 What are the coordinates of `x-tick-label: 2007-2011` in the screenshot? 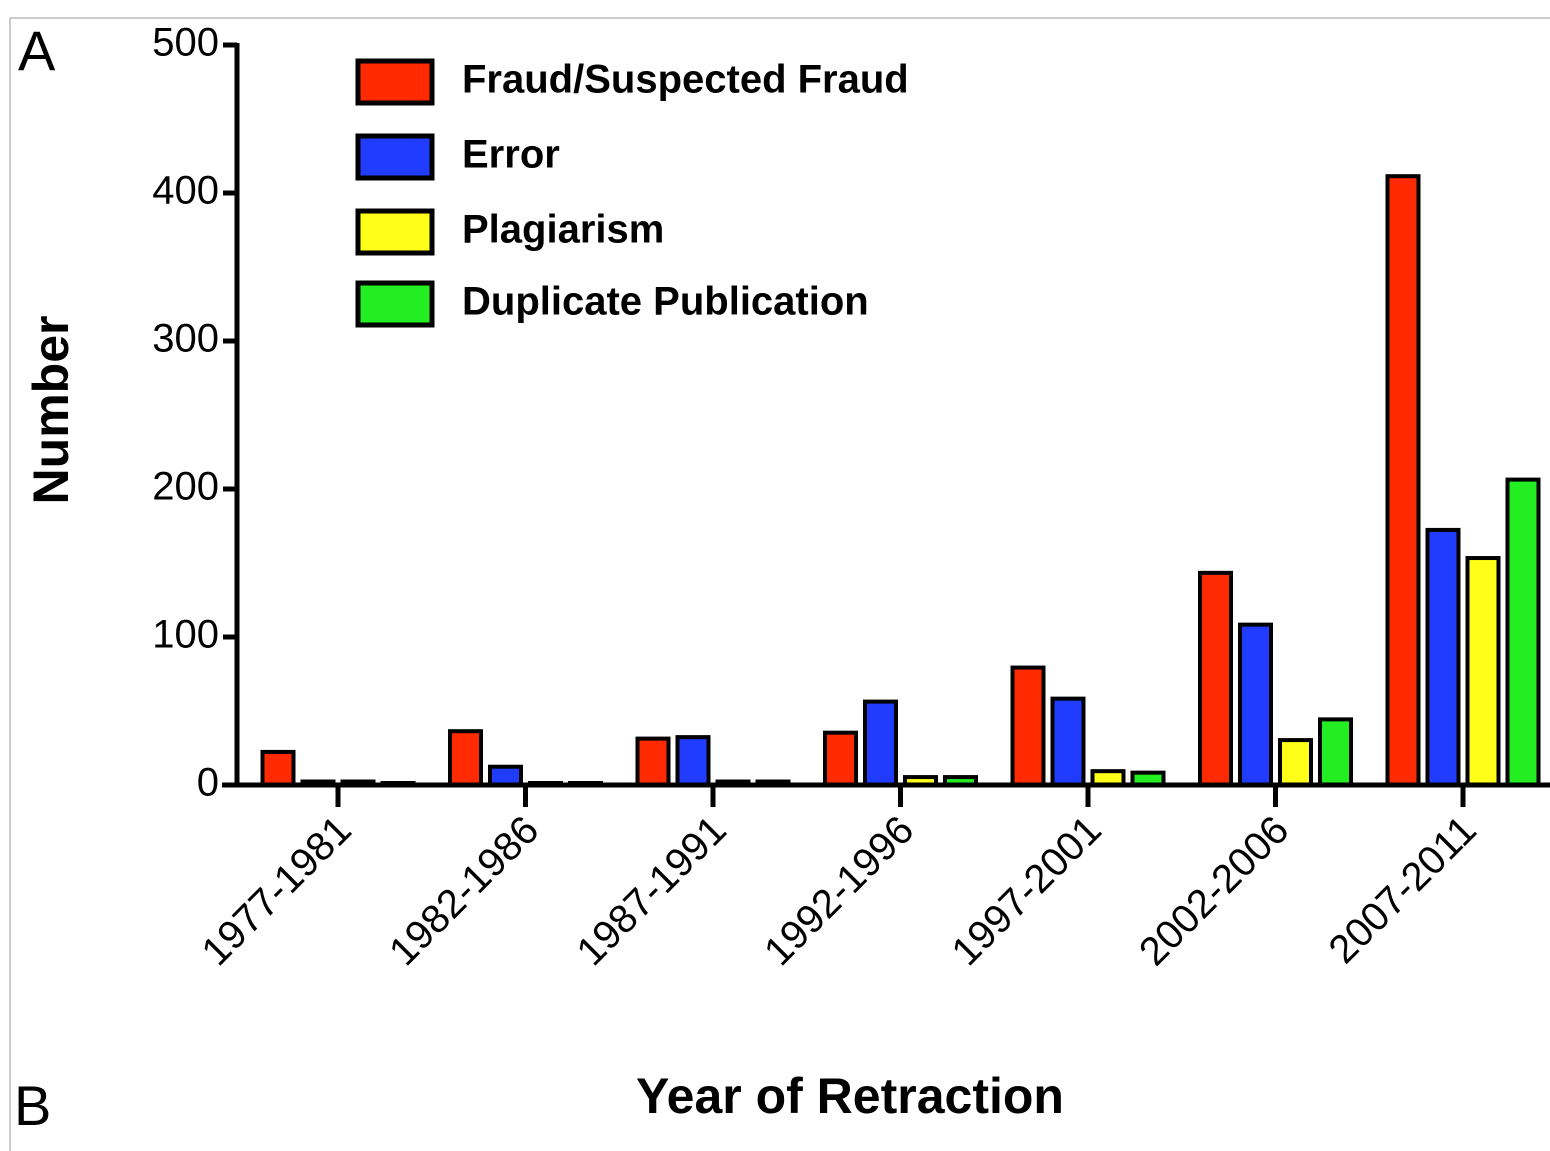 It's located at (1403, 890).